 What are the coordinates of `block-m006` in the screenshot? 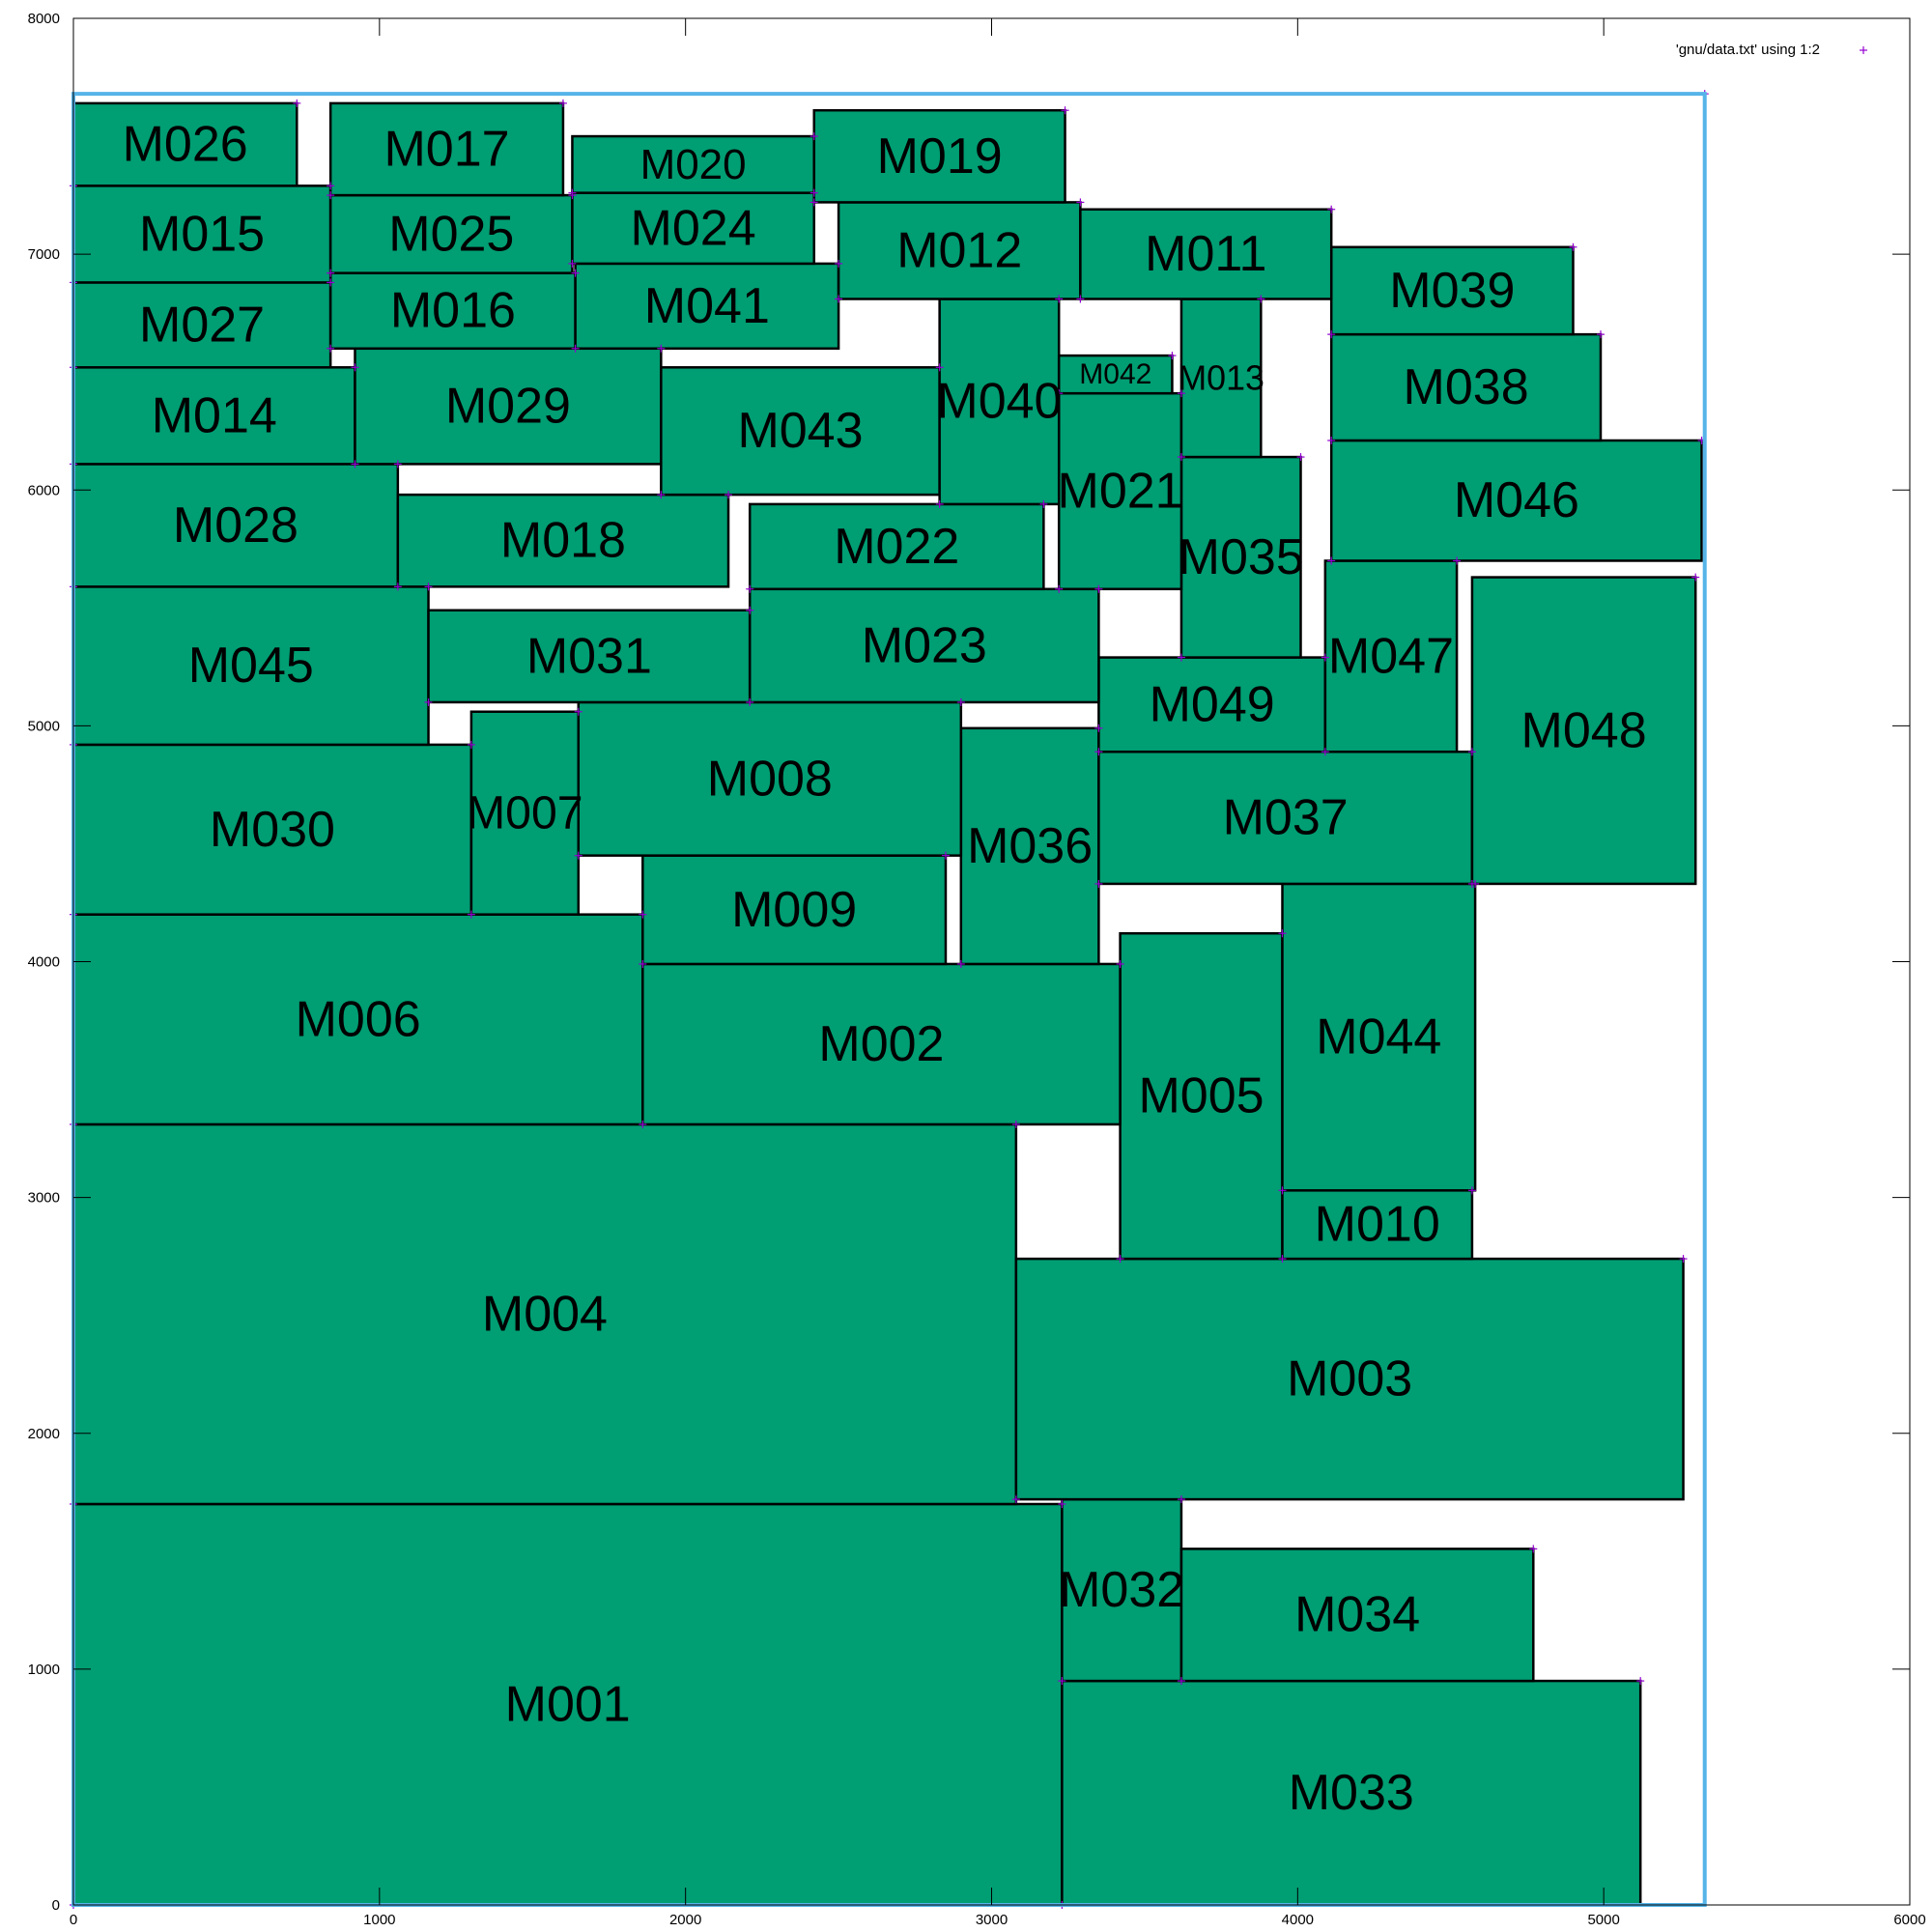 It's located at (357, 1019).